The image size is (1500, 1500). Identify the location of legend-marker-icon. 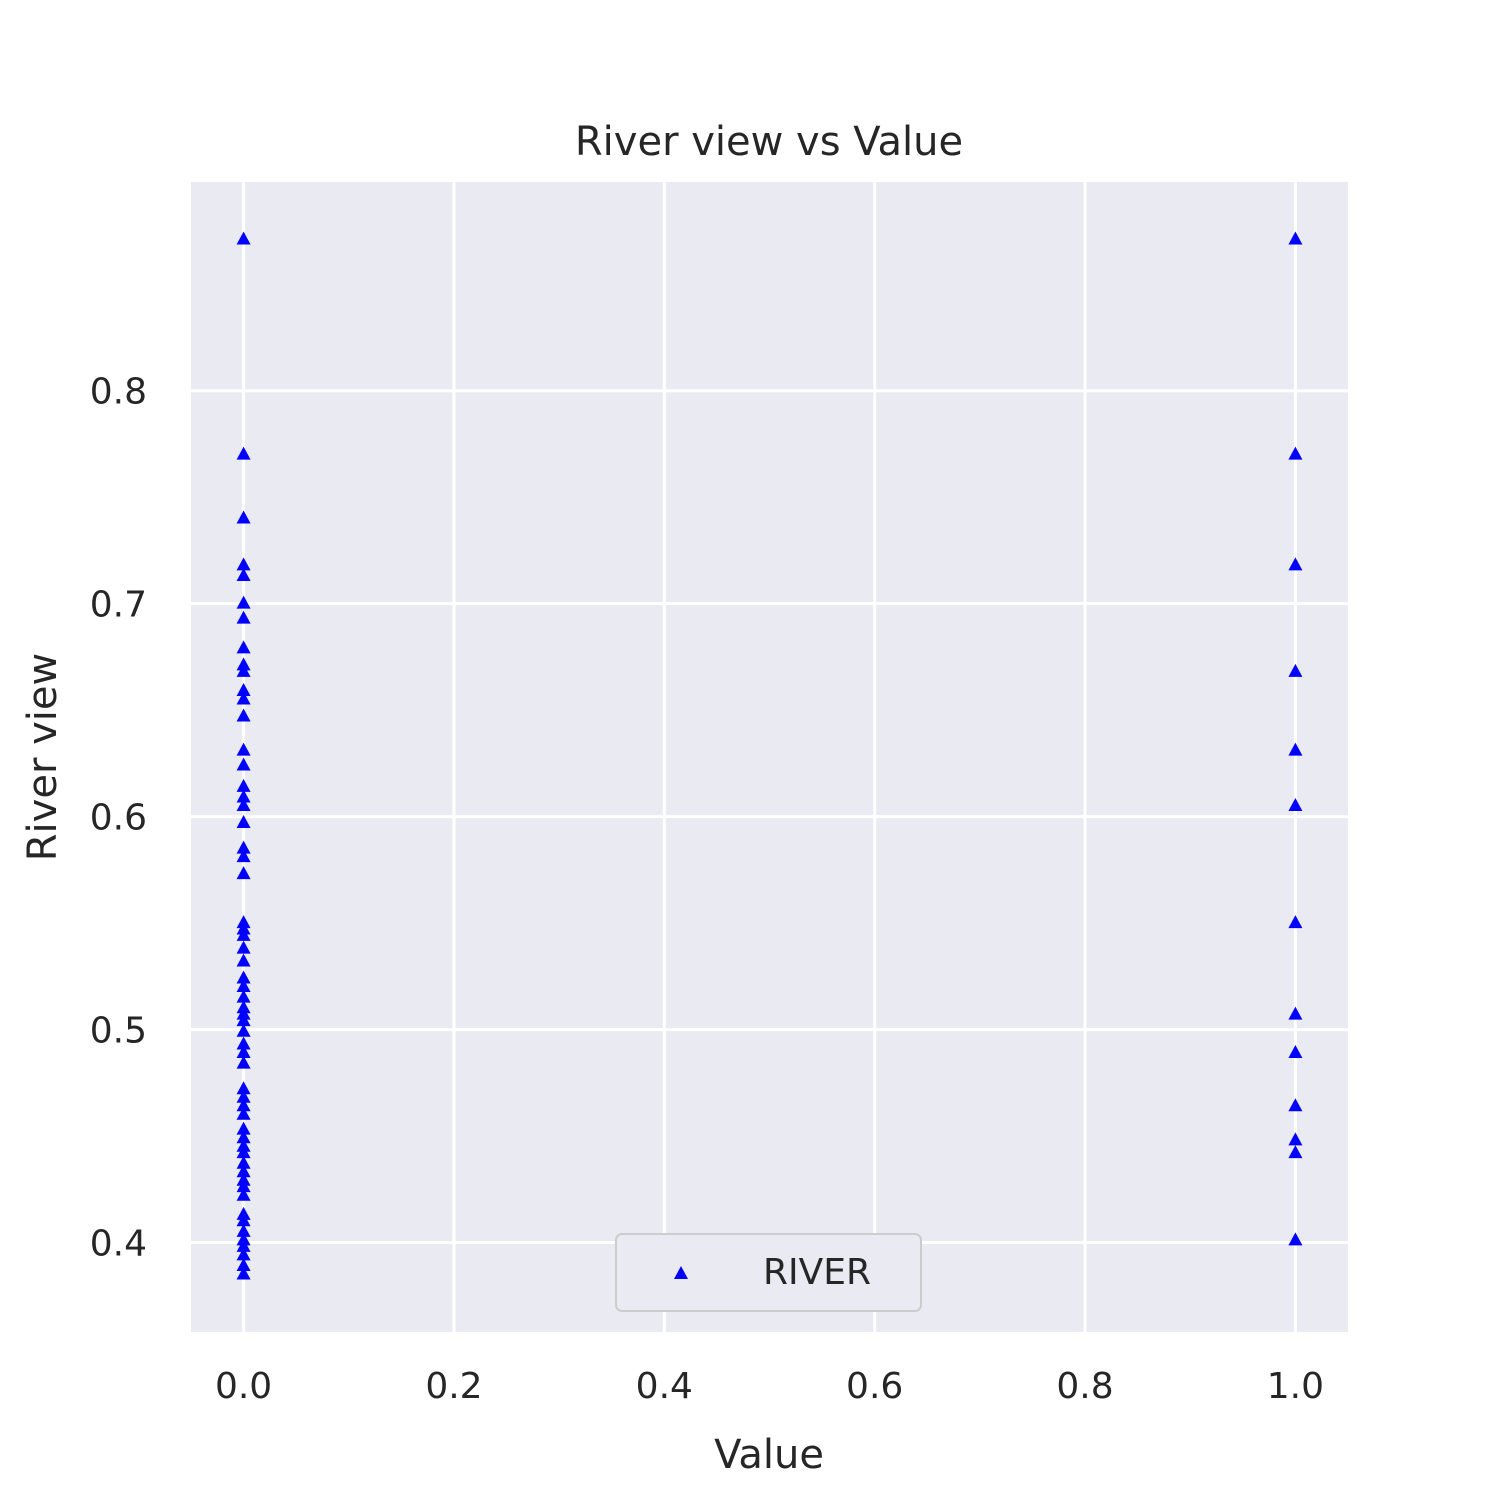
(681, 1272).